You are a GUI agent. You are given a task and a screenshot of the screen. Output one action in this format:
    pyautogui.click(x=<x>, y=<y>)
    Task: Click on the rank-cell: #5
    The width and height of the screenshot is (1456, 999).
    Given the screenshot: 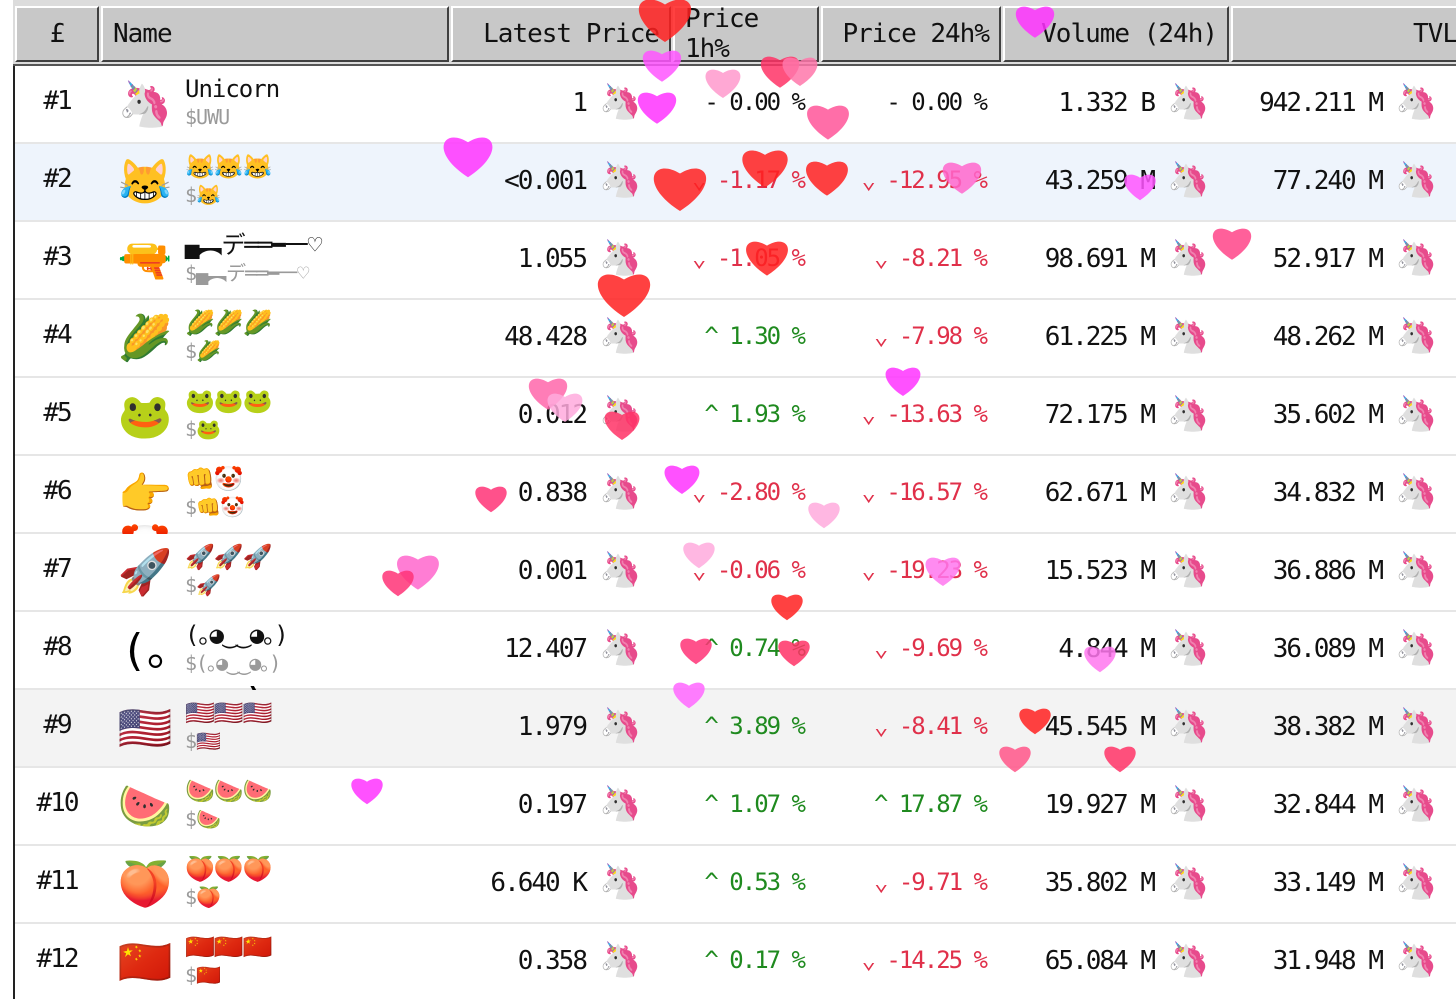 What is the action you would take?
    pyautogui.click(x=57, y=413)
    